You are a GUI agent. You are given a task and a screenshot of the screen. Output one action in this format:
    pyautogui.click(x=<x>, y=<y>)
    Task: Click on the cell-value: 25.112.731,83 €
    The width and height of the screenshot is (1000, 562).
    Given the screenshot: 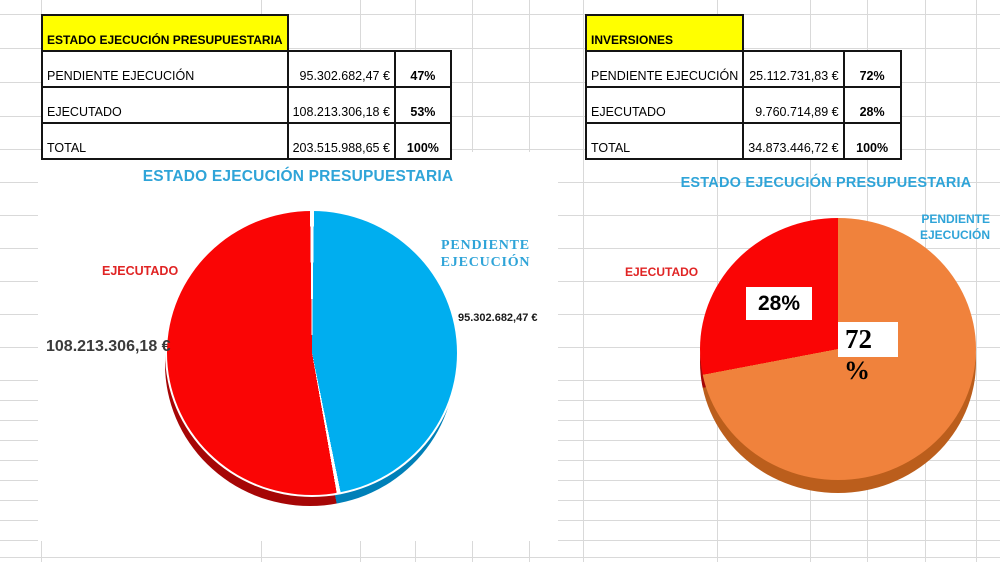 What is the action you would take?
    pyautogui.click(x=793, y=69)
    